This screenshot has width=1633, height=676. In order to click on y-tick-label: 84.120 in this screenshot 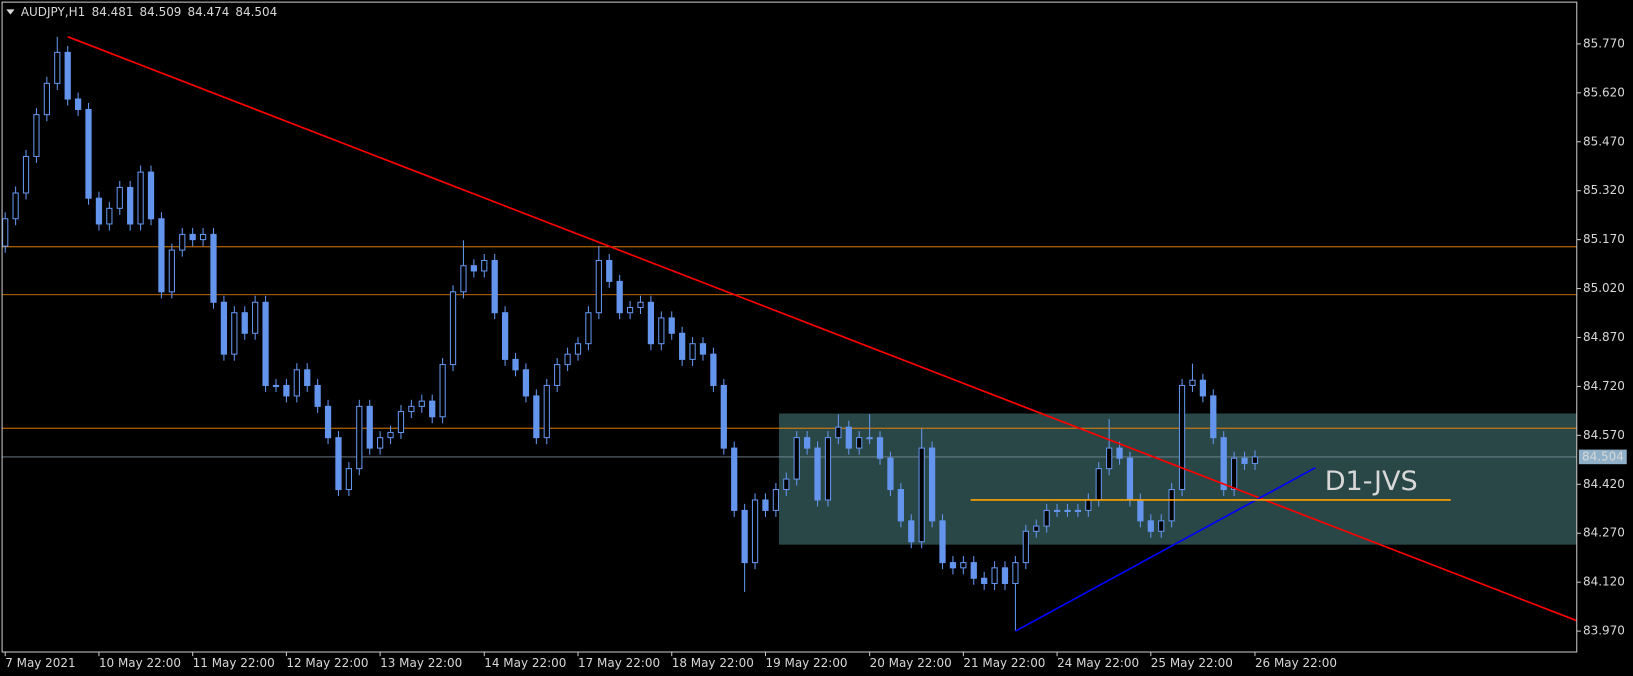, I will do `click(1604, 582)`.